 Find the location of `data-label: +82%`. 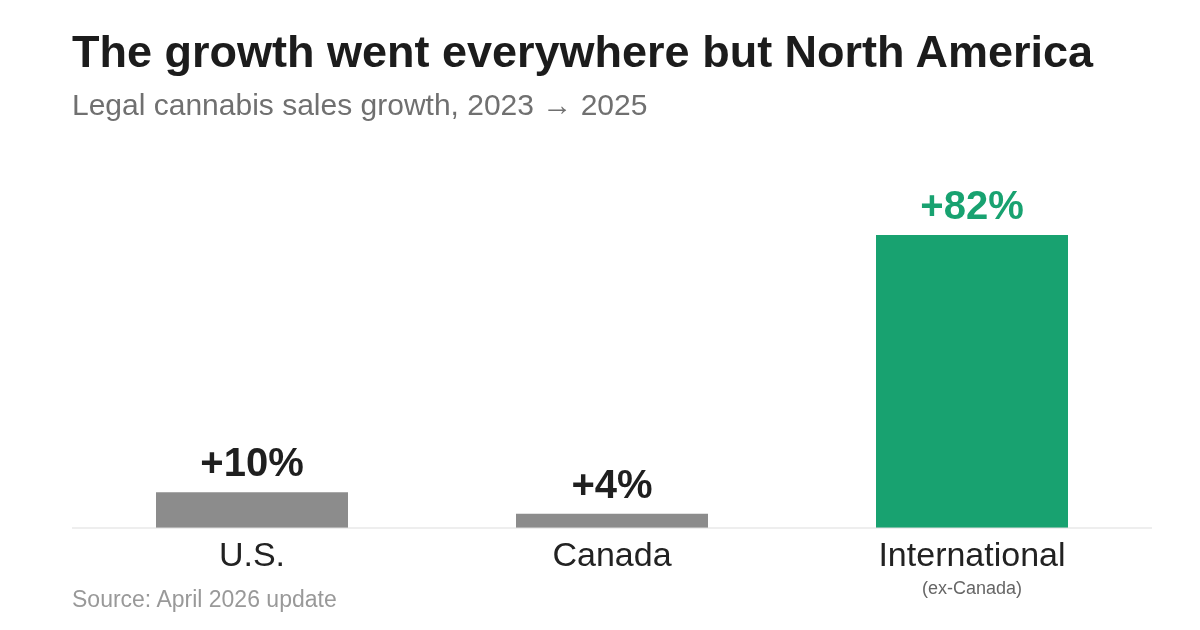

data-label: +82% is located at coordinates (972, 205).